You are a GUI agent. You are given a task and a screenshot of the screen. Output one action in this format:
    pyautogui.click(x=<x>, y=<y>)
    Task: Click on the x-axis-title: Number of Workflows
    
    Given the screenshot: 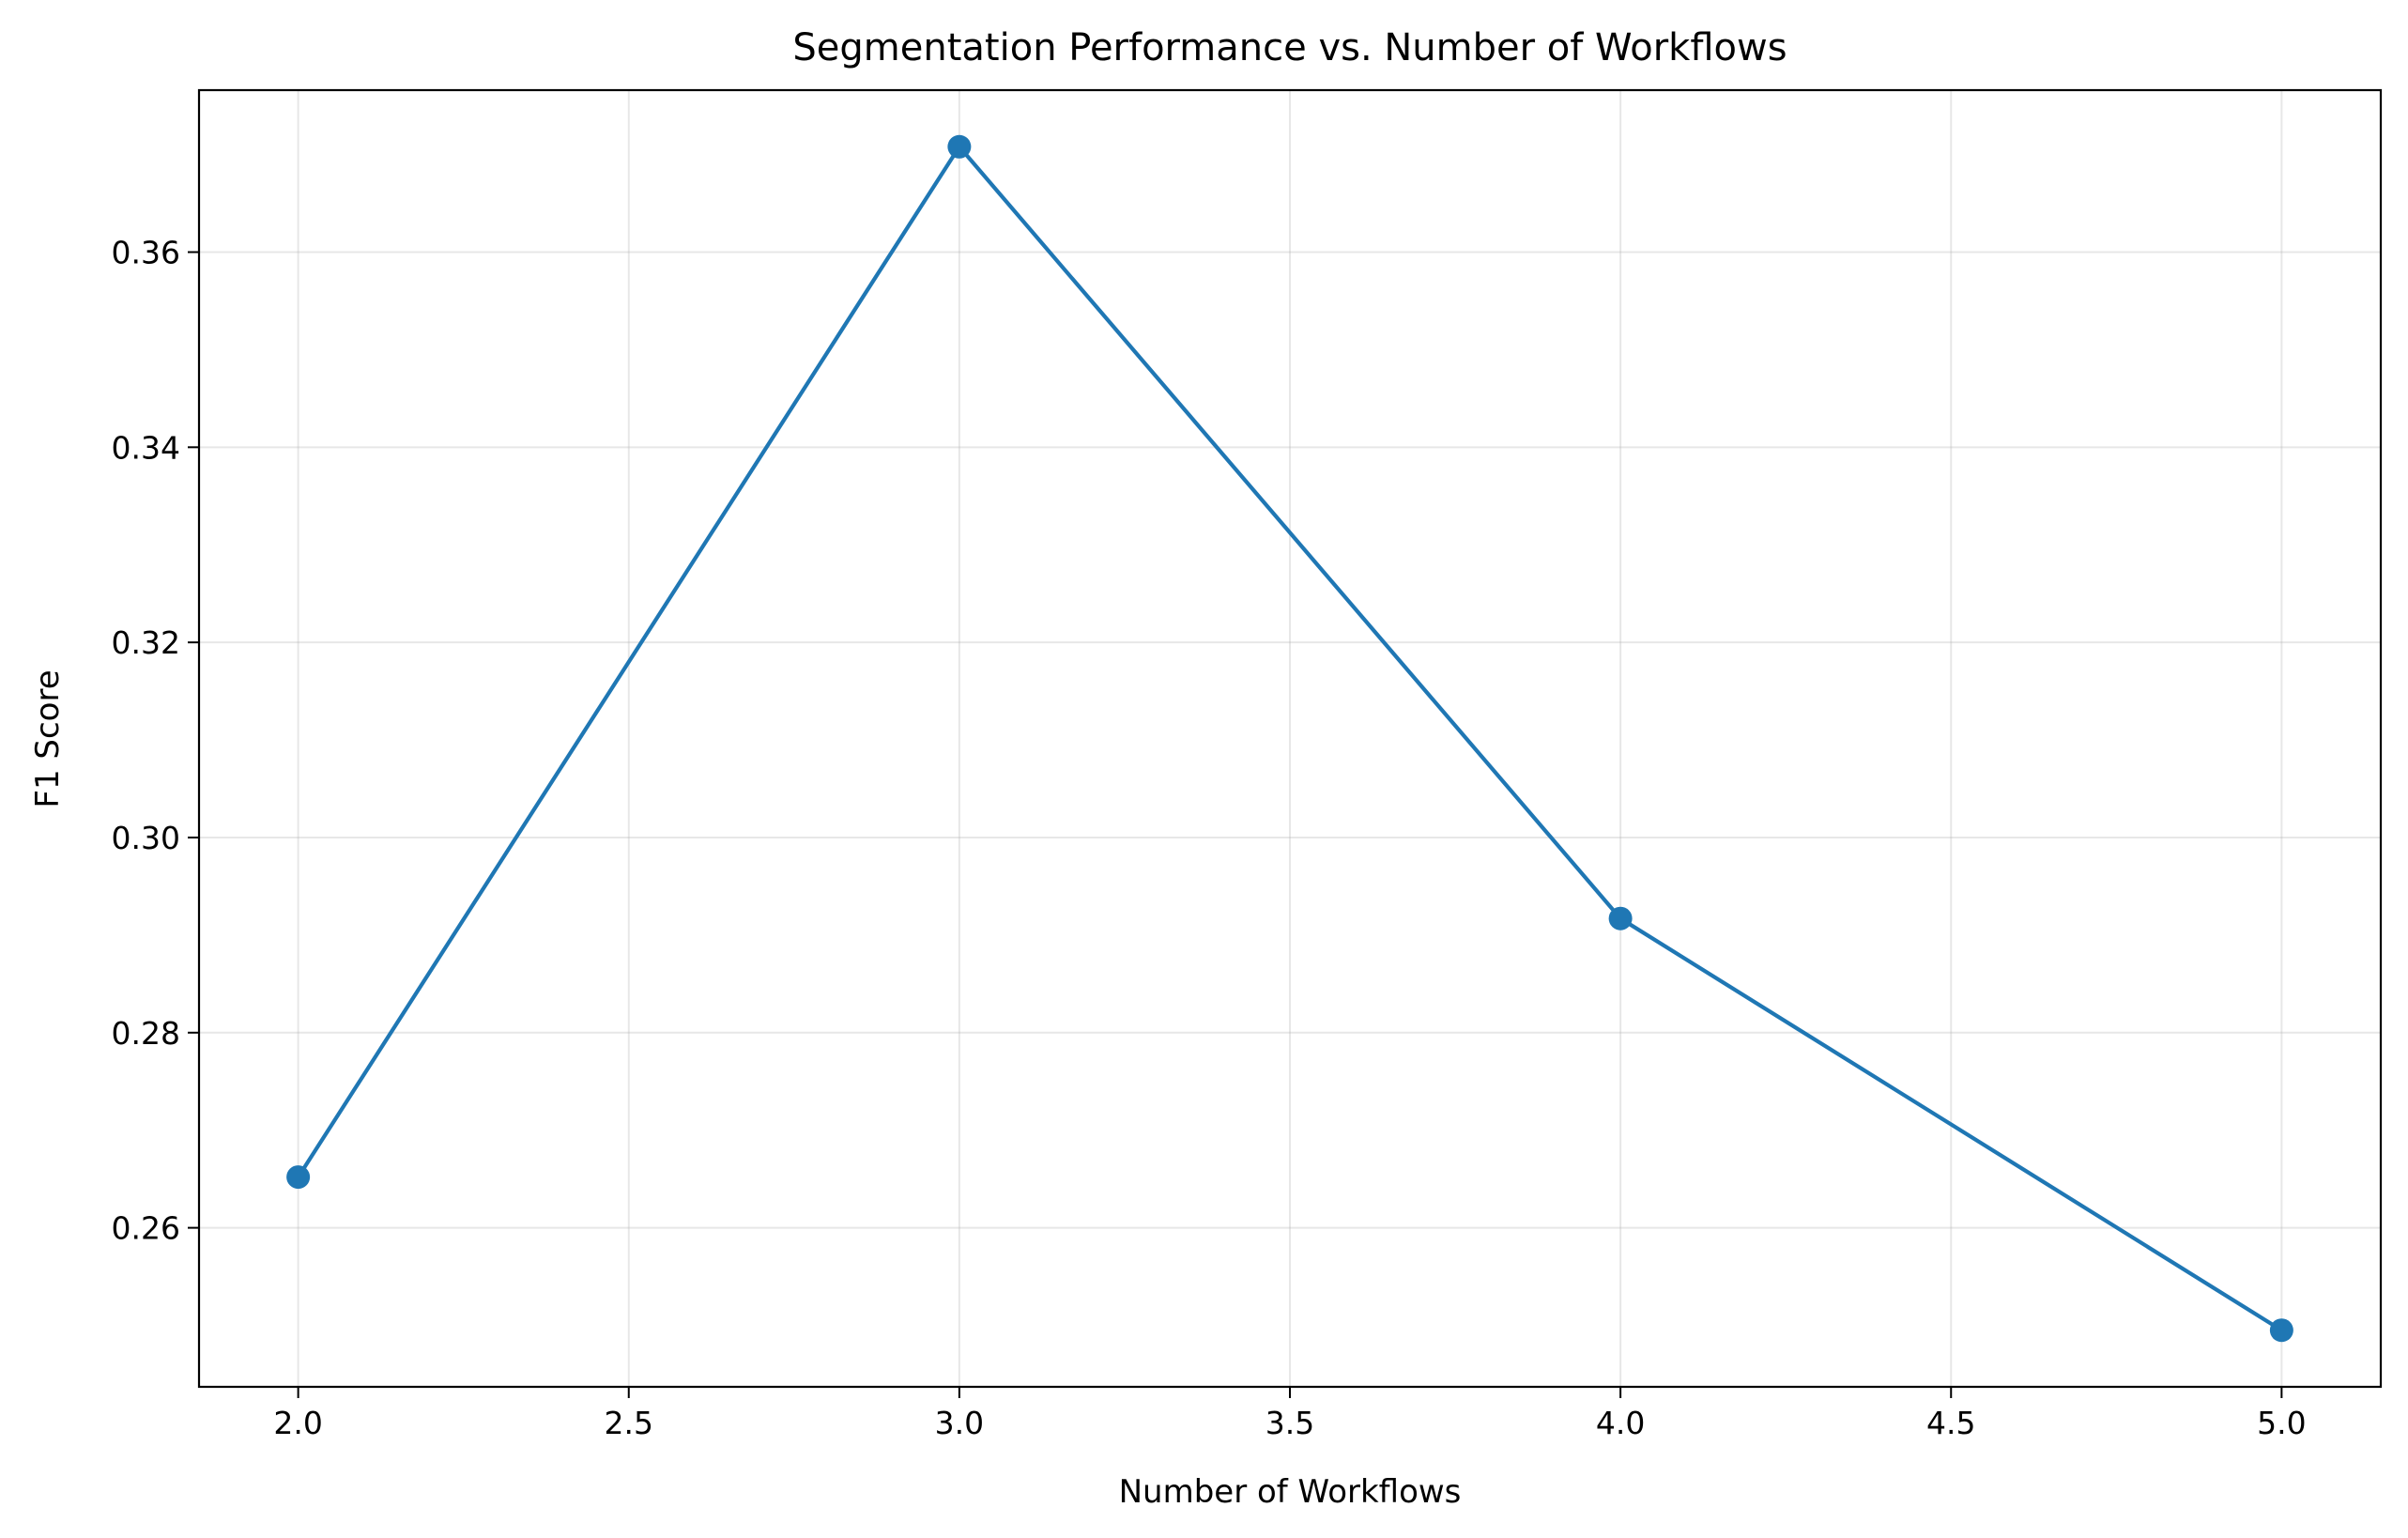 What is the action you would take?
    pyautogui.click(x=1290, y=1492)
    